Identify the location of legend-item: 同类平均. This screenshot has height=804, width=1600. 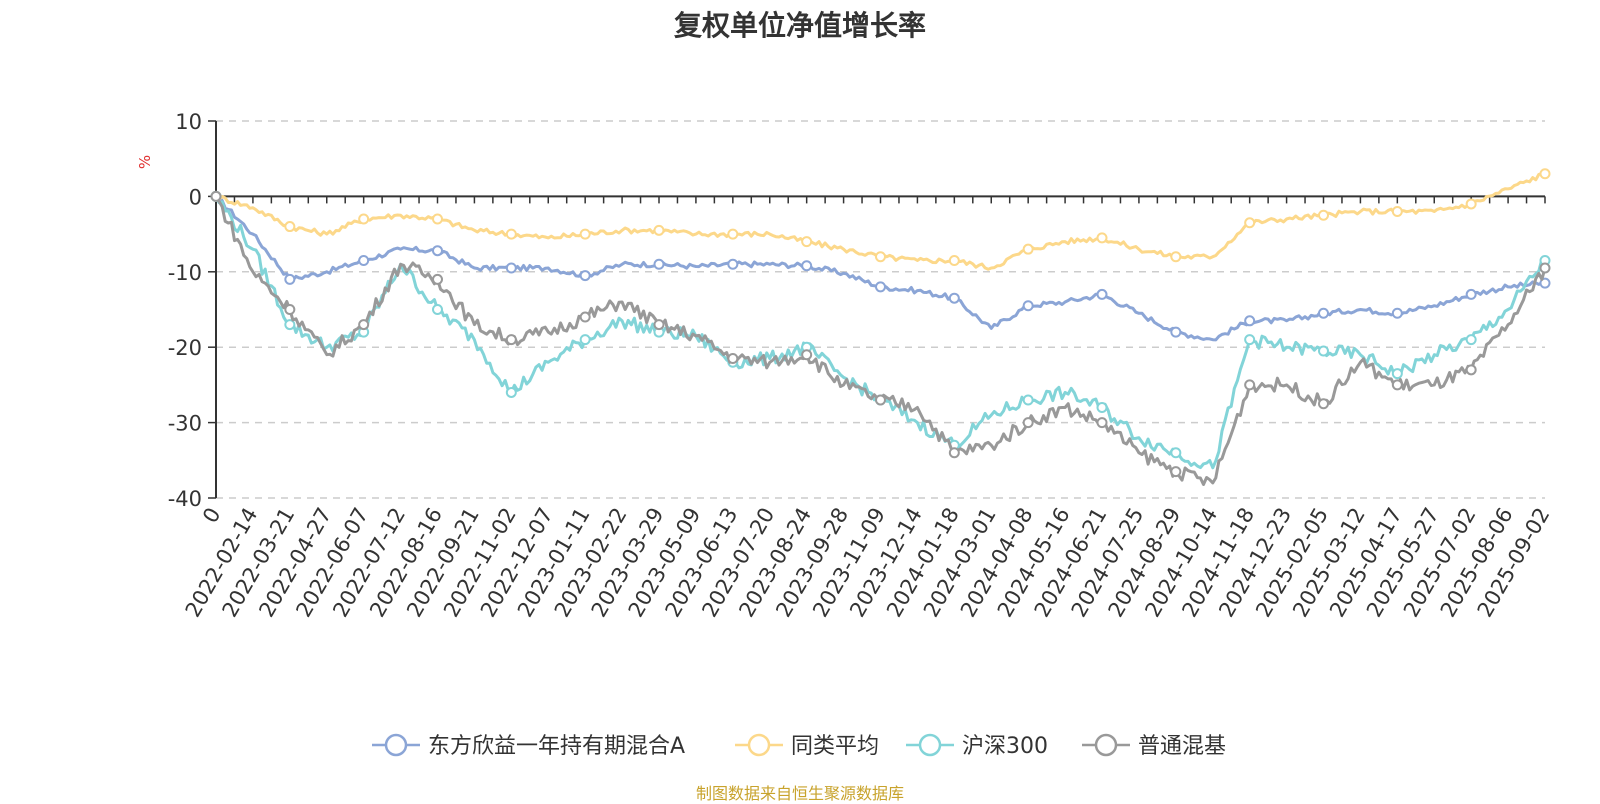
(807, 746).